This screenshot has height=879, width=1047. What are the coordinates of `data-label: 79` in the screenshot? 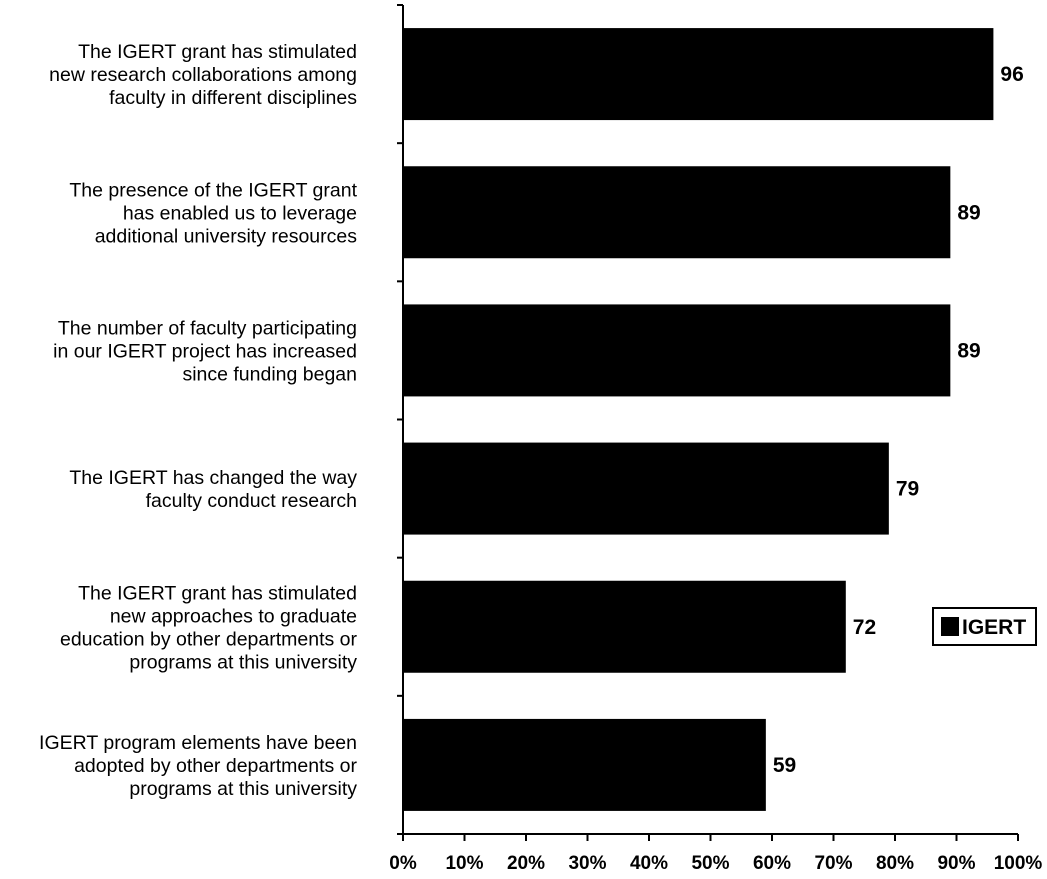 It's located at (907, 489).